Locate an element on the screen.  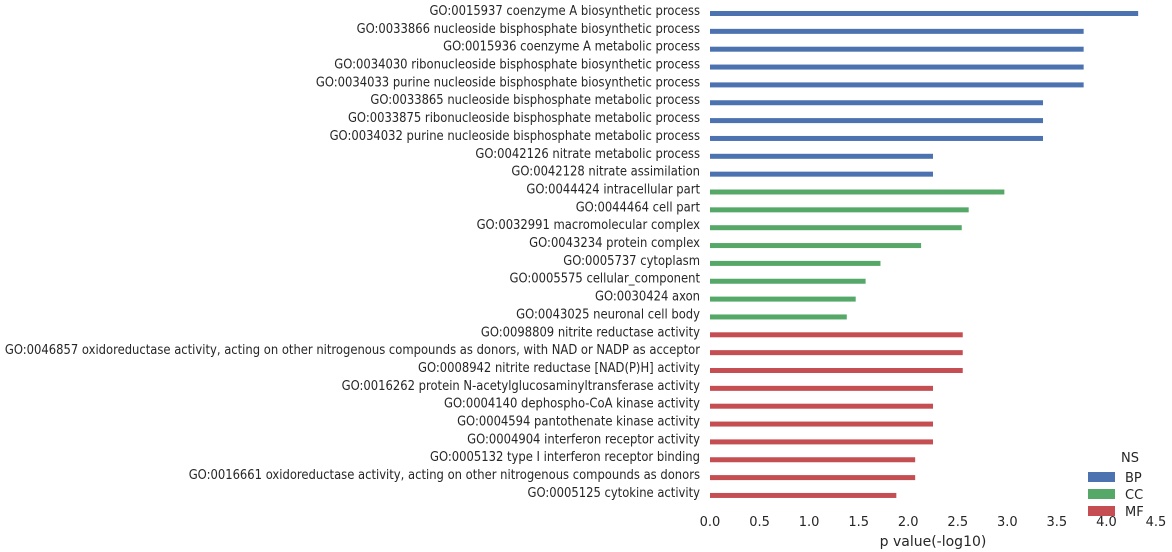
x-tick-label: 0.0 is located at coordinates (710, 522).